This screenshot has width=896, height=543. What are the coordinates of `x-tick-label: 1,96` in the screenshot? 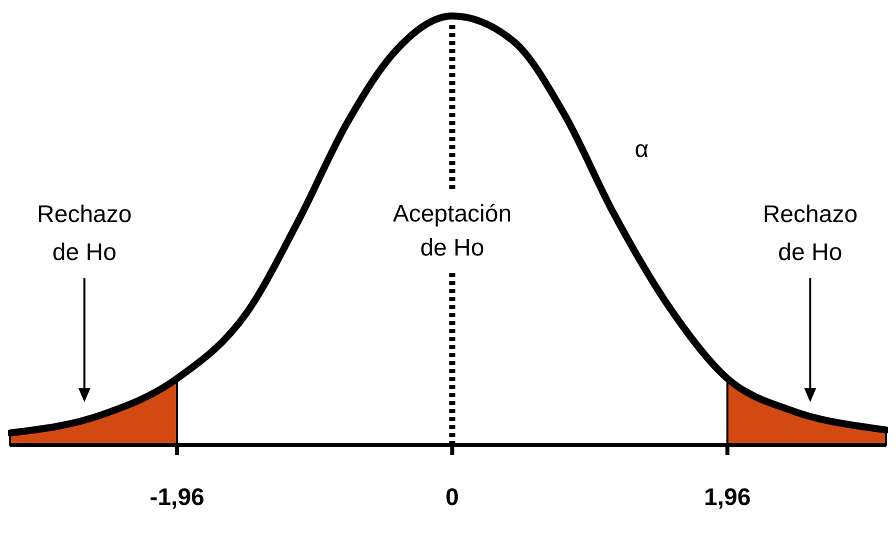 It's located at (727, 497).